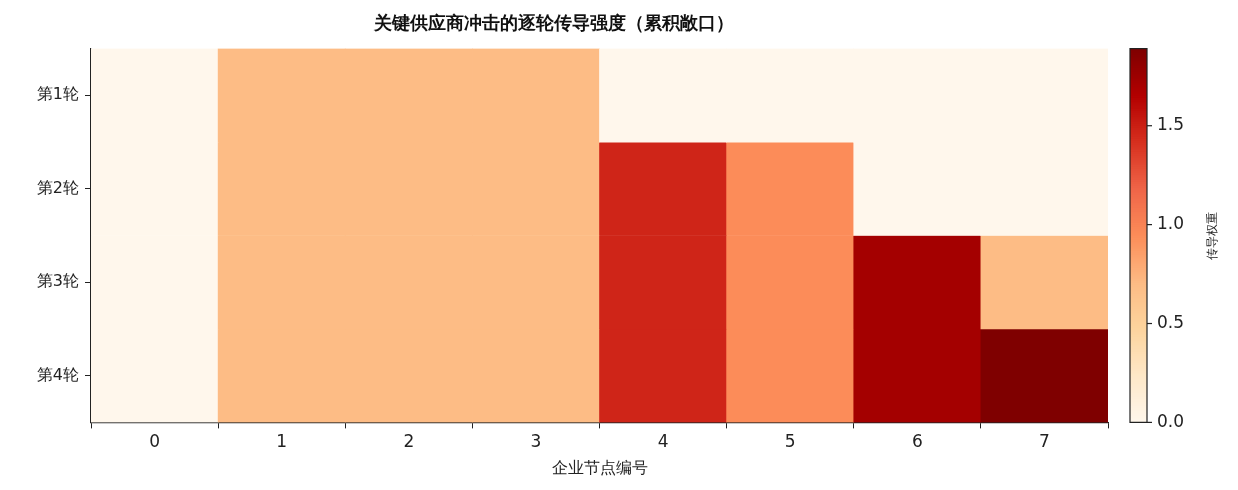 This screenshot has width=1238, height=490. Describe the element at coordinates (1171, 420) in the screenshot. I see `color-bar-label: 0.0` at that location.